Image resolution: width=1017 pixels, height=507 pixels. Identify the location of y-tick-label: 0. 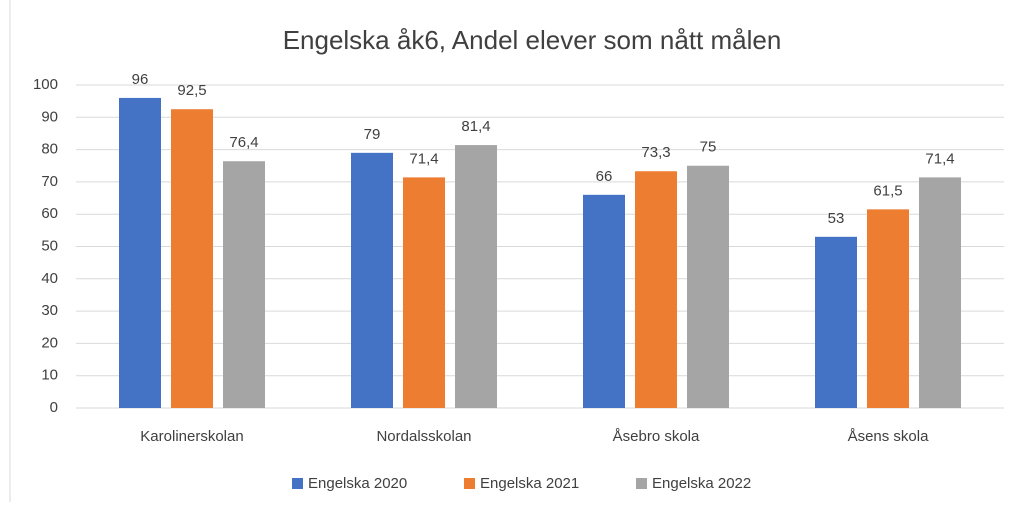
(54, 407).